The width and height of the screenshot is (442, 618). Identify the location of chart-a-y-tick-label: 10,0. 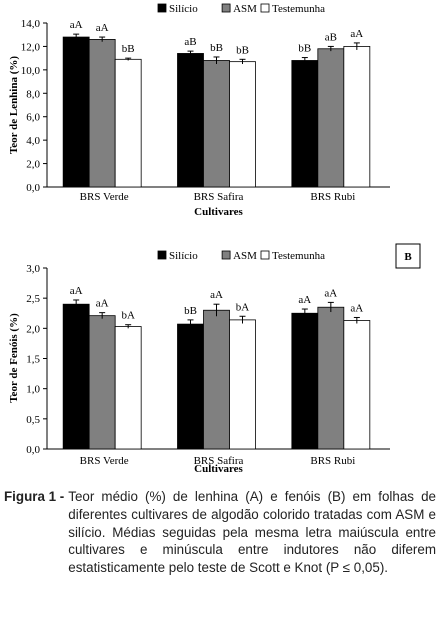
(31, 71).